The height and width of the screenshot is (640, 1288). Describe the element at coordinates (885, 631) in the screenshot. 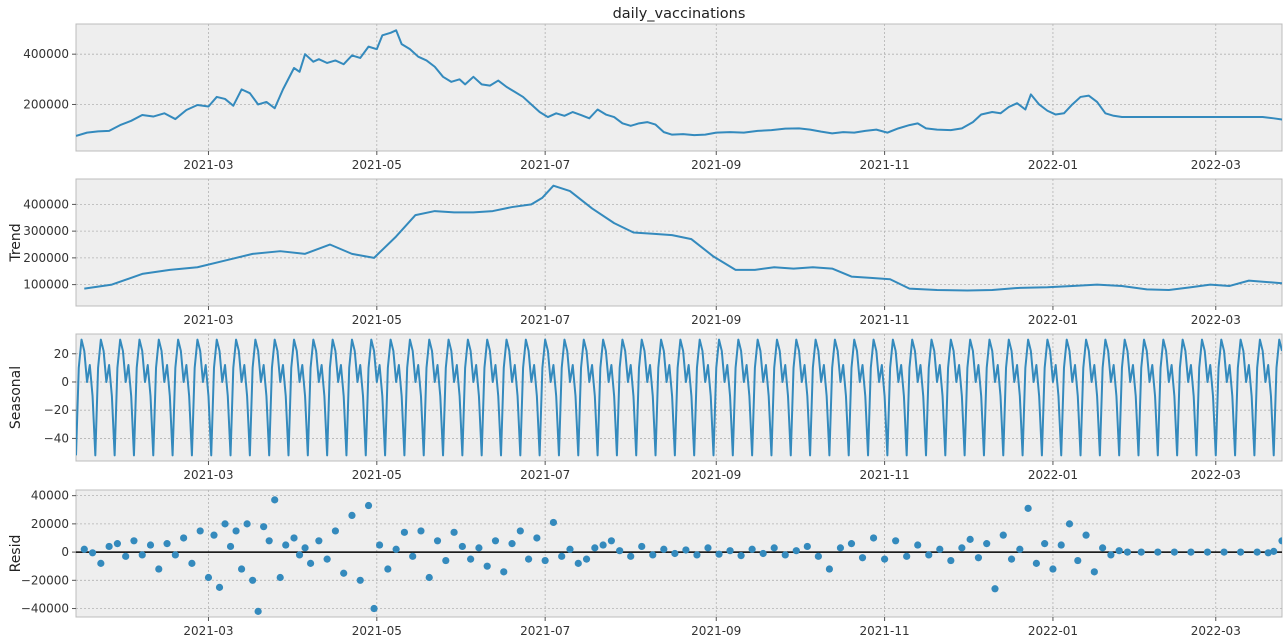

I see `x-tick-label: 2021-11` at that location.